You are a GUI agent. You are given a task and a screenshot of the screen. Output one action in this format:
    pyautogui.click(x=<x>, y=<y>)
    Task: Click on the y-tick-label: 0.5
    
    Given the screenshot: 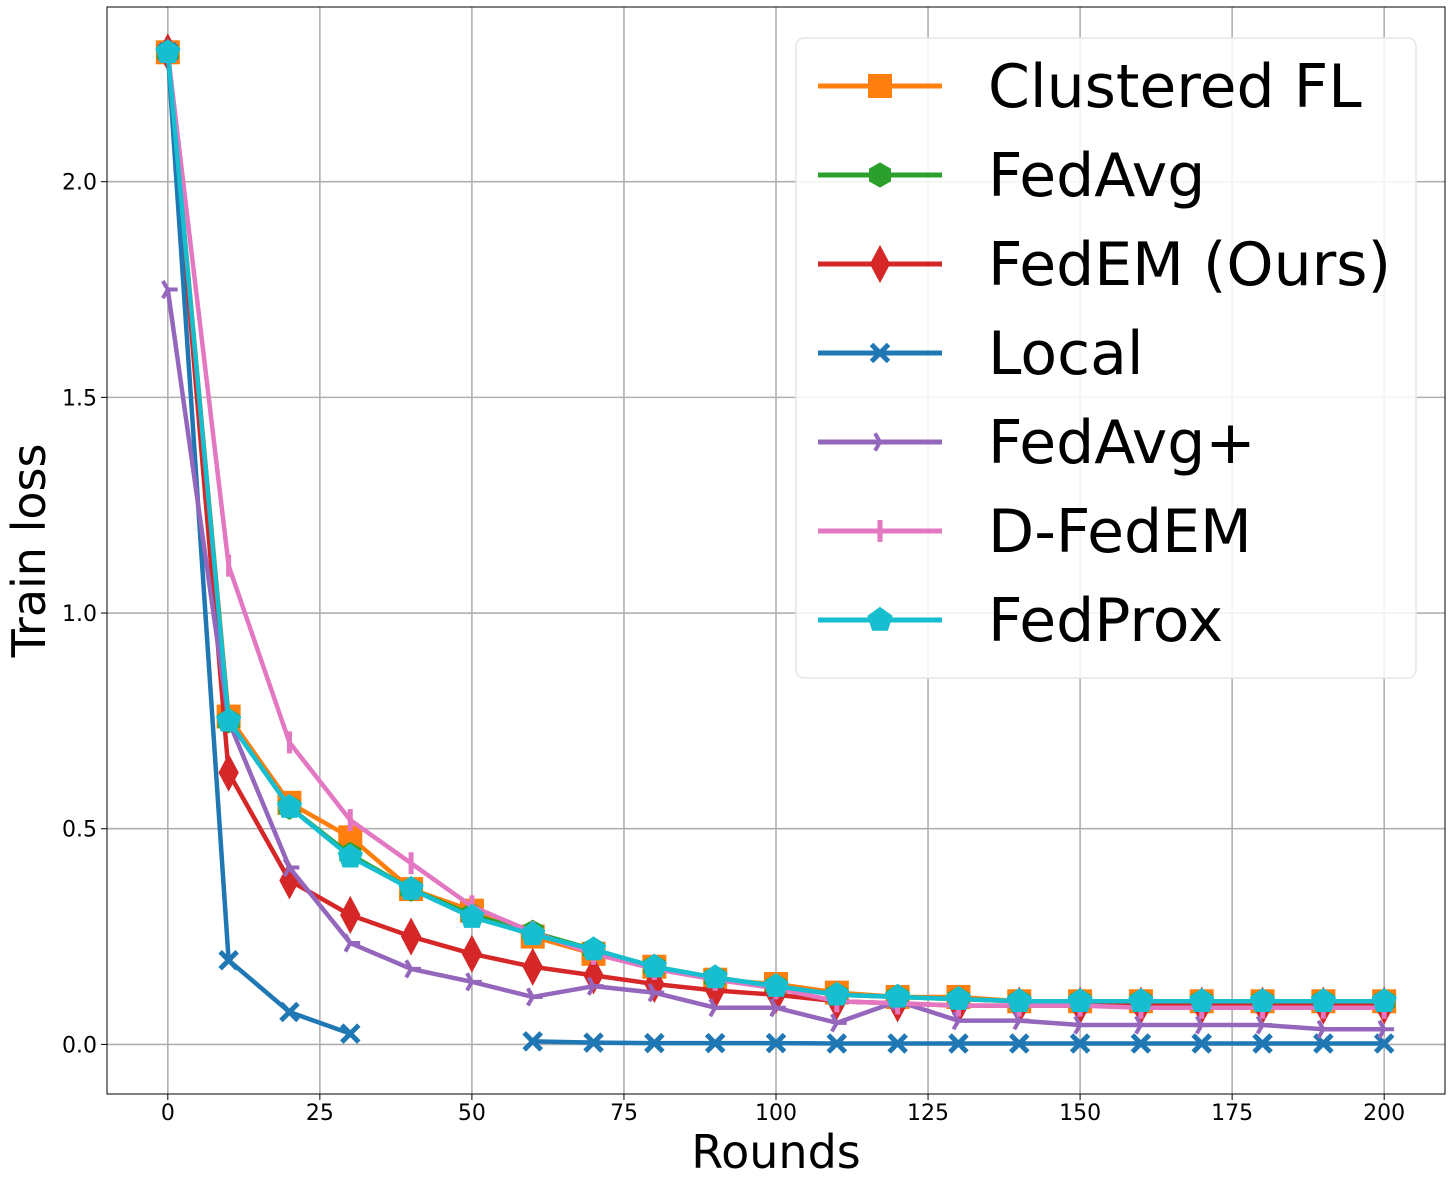 What is the action you would take?
    pyautogui.click(x=79, y=830)
    